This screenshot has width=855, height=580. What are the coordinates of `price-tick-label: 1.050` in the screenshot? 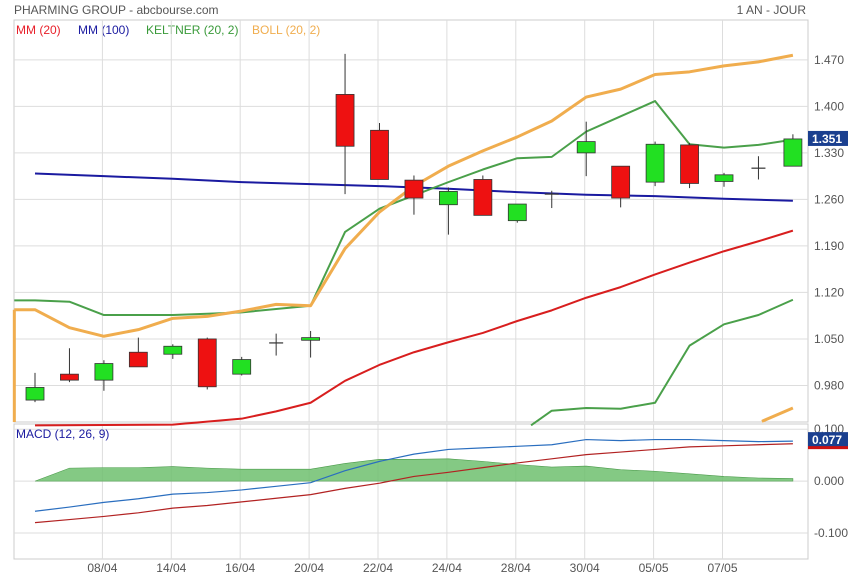 It's located at (829, 339).